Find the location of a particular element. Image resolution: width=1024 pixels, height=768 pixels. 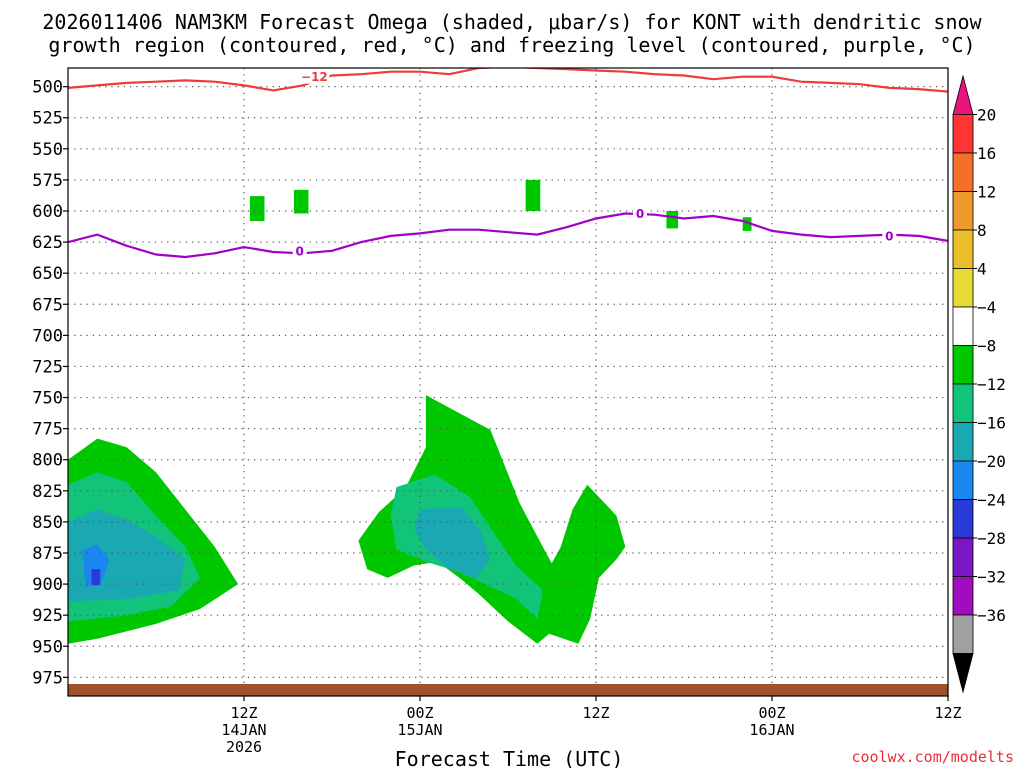

x-tick-label-2-0: 12Z is located at coordinates (595, 713).